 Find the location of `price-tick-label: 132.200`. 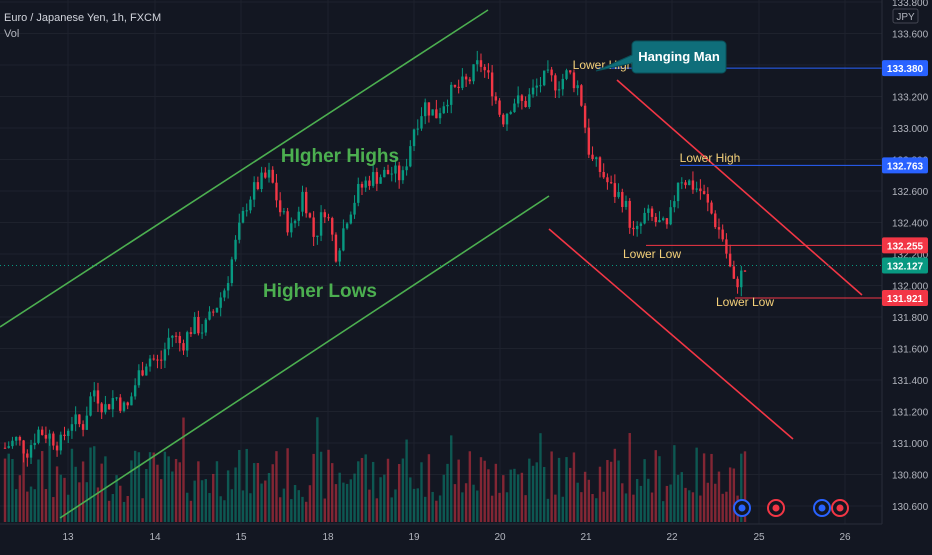

price-tick-label: 132.200 is located at coordinates (910, 255).